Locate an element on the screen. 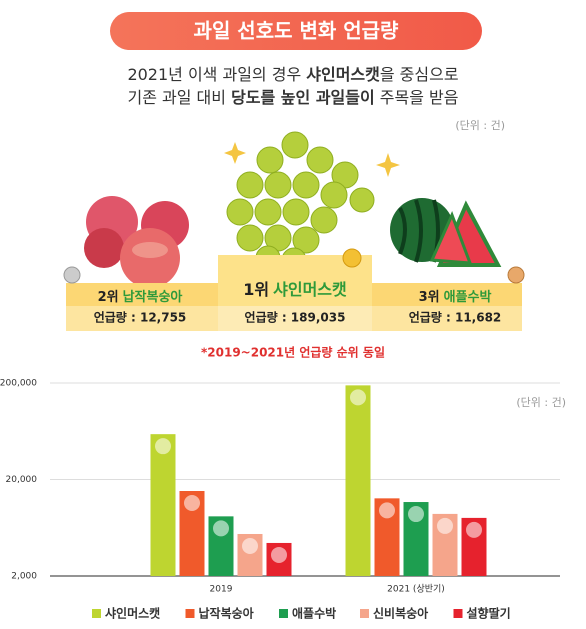 This screenshot has width=586, height=629. fruit-name: 애플수박 is located at coordinates (468, 297).